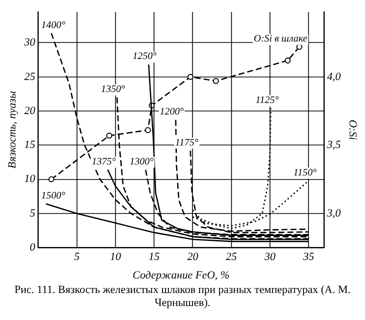 Image resolution: width=365 pixels, height=320 pixels. I want to click on series-label: 1300°, so click(142, 162).